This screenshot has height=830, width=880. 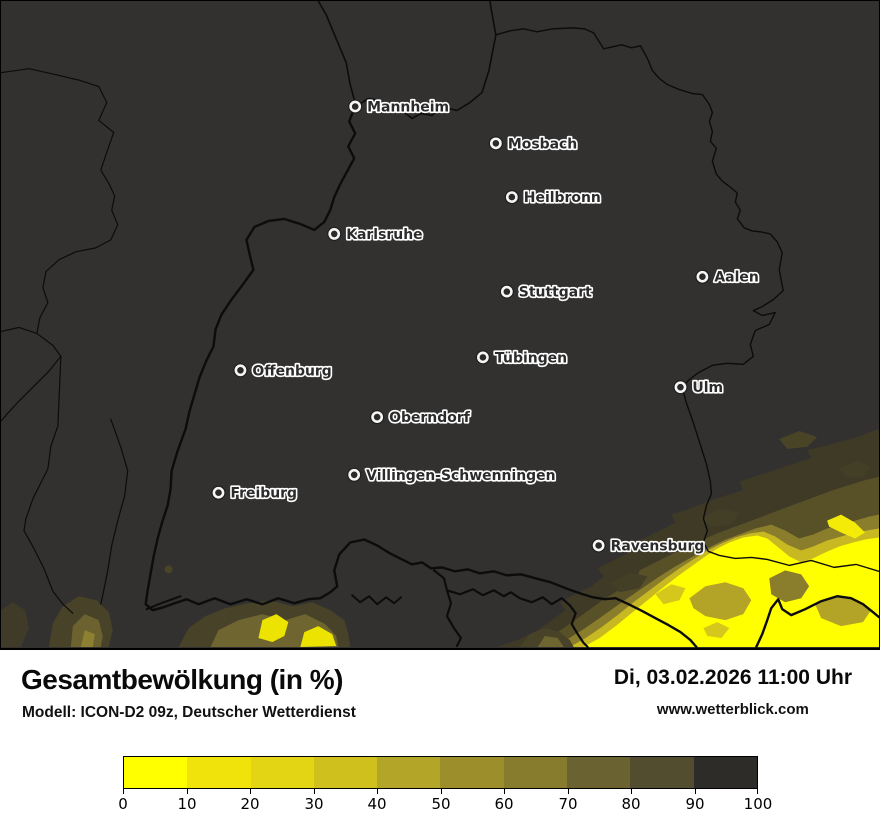 I want to click on city-mannheim: Mannheim, so click(x=399, y=107).